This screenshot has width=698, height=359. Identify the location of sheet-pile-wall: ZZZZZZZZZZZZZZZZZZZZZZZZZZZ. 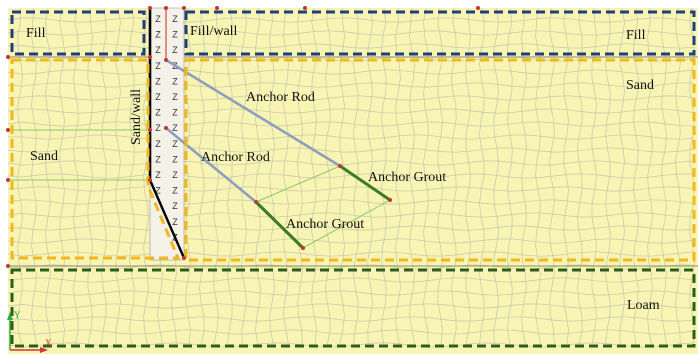
(167, 134).